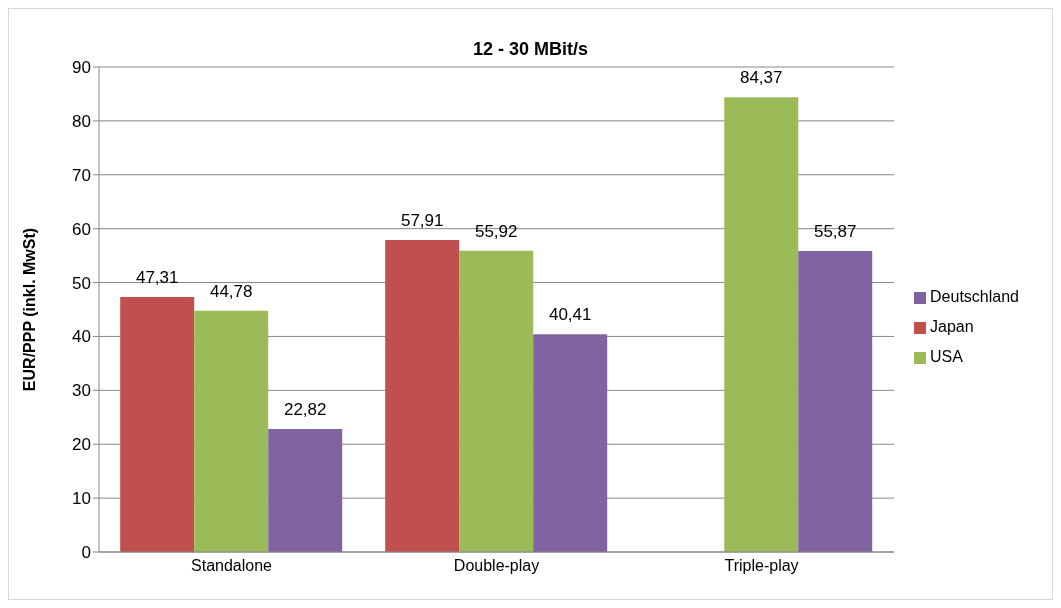 This screenshot has height=608, width=1061. I want to click on data-label: 47,31, so click(157, 278).